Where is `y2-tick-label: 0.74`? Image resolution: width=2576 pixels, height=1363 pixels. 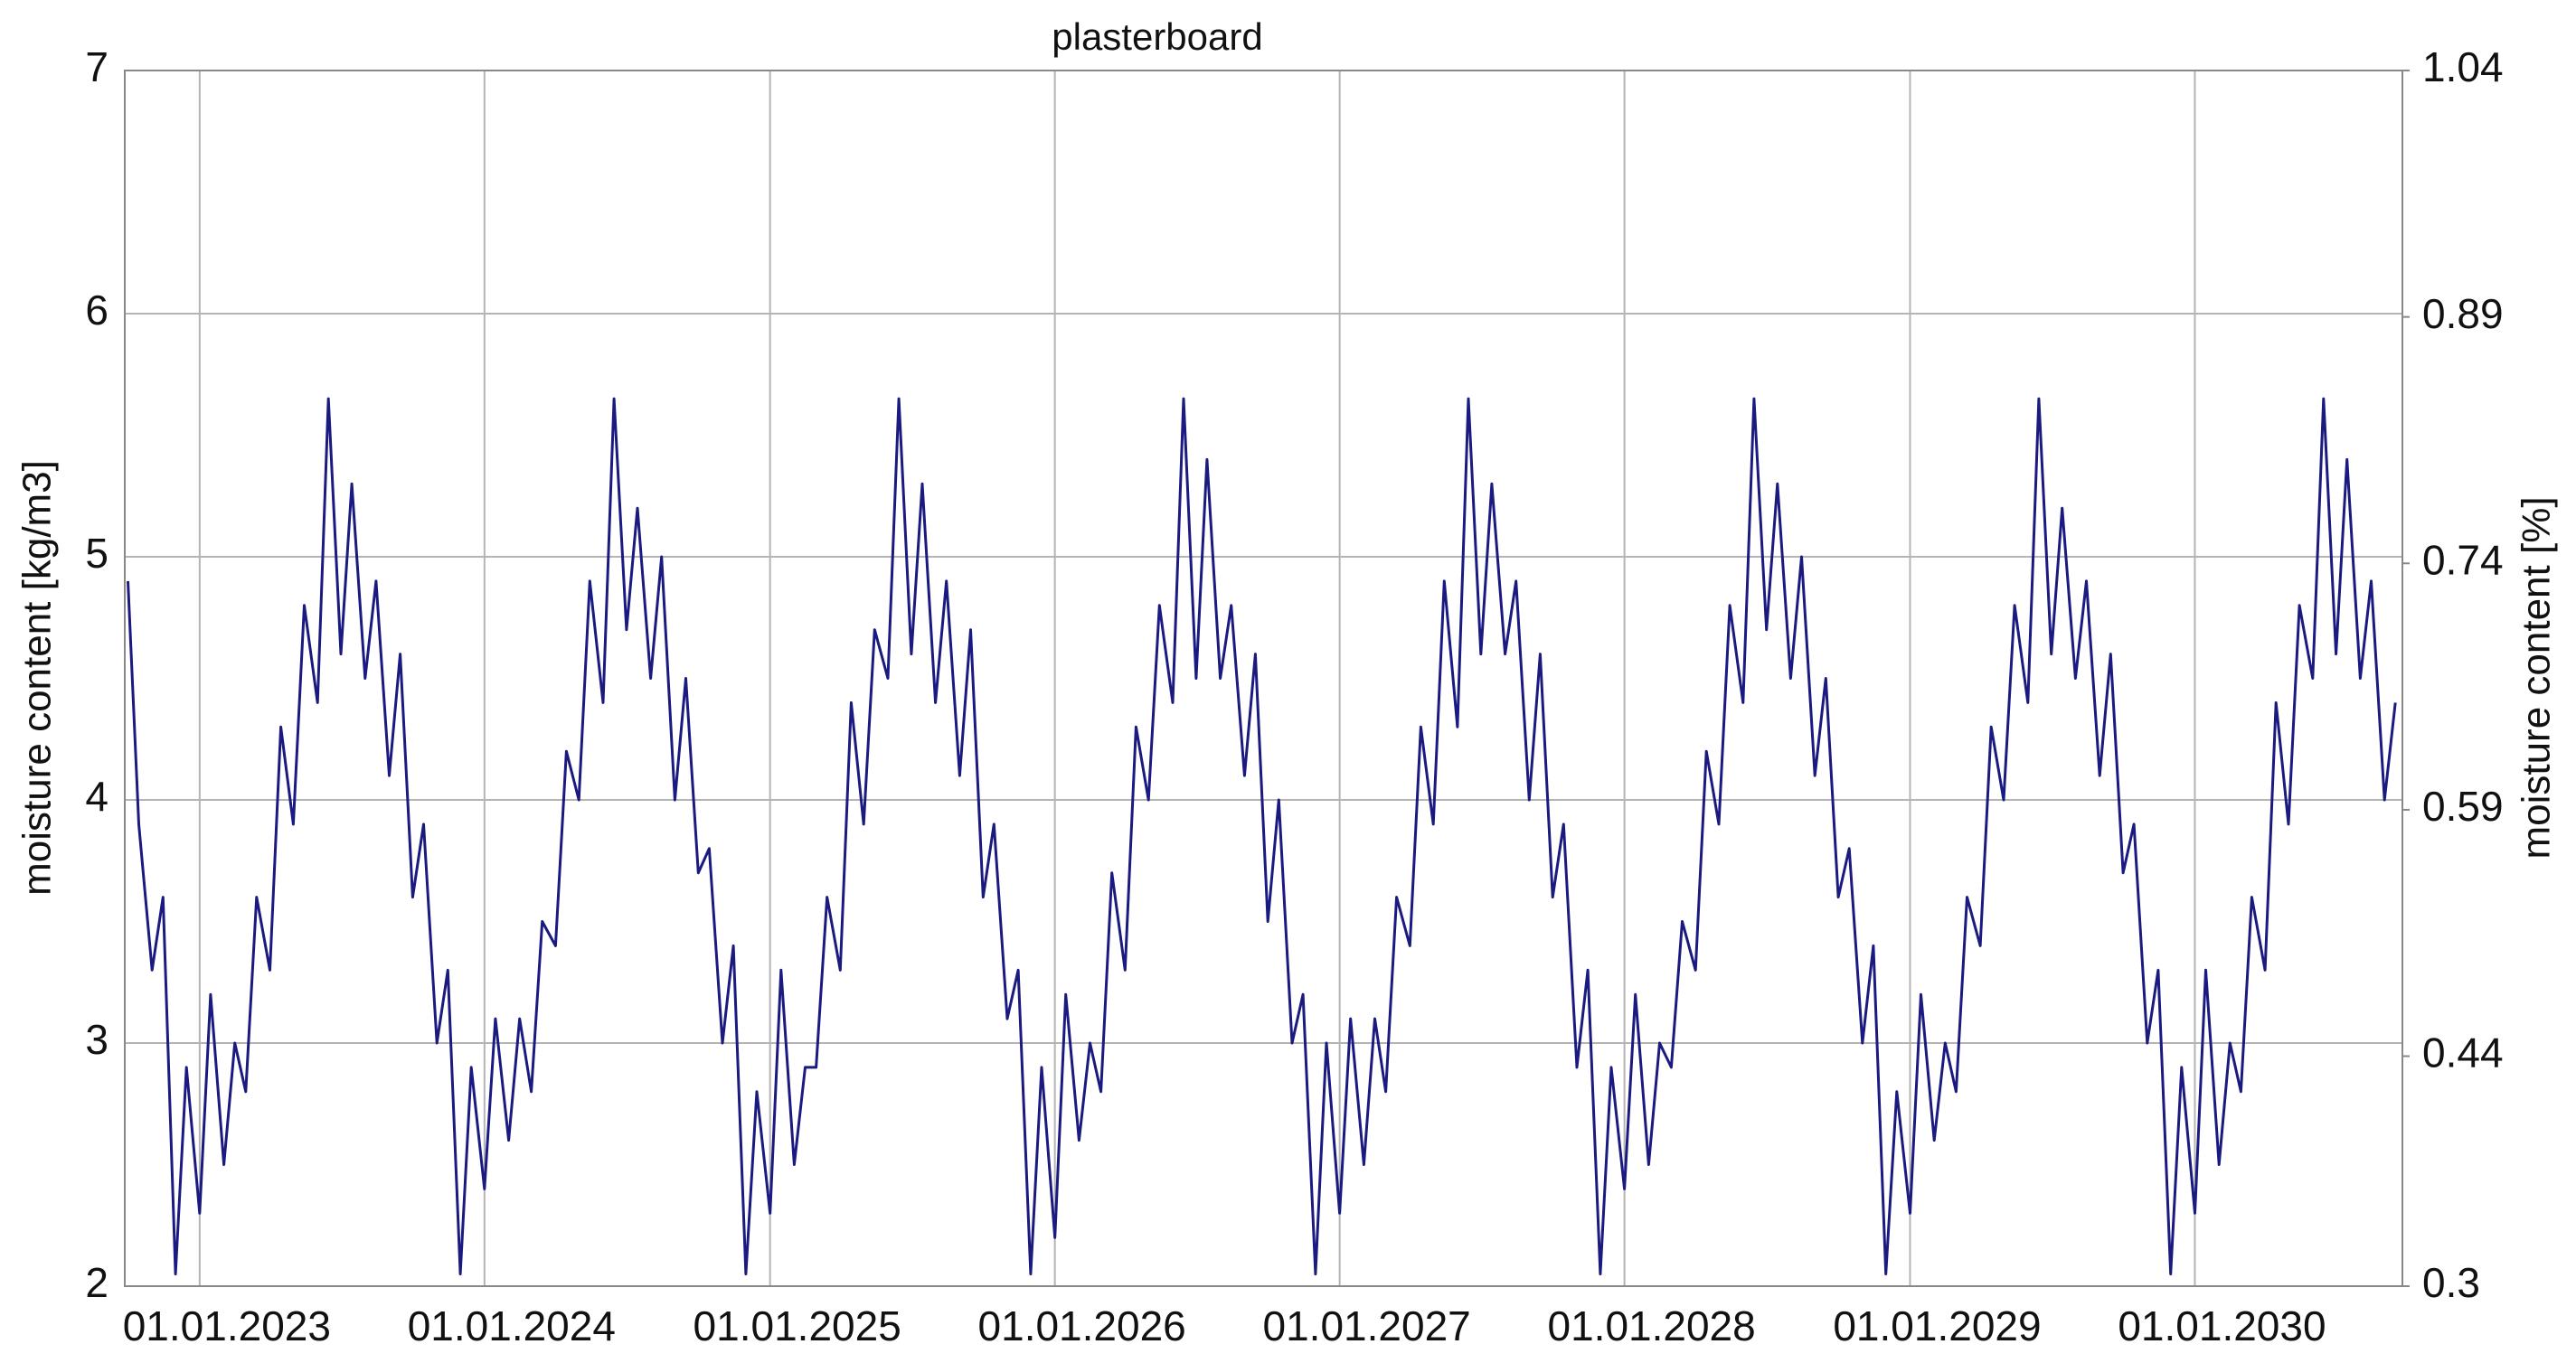
y2-tick-label: 0.74 is located at coordinates (2463, 559).